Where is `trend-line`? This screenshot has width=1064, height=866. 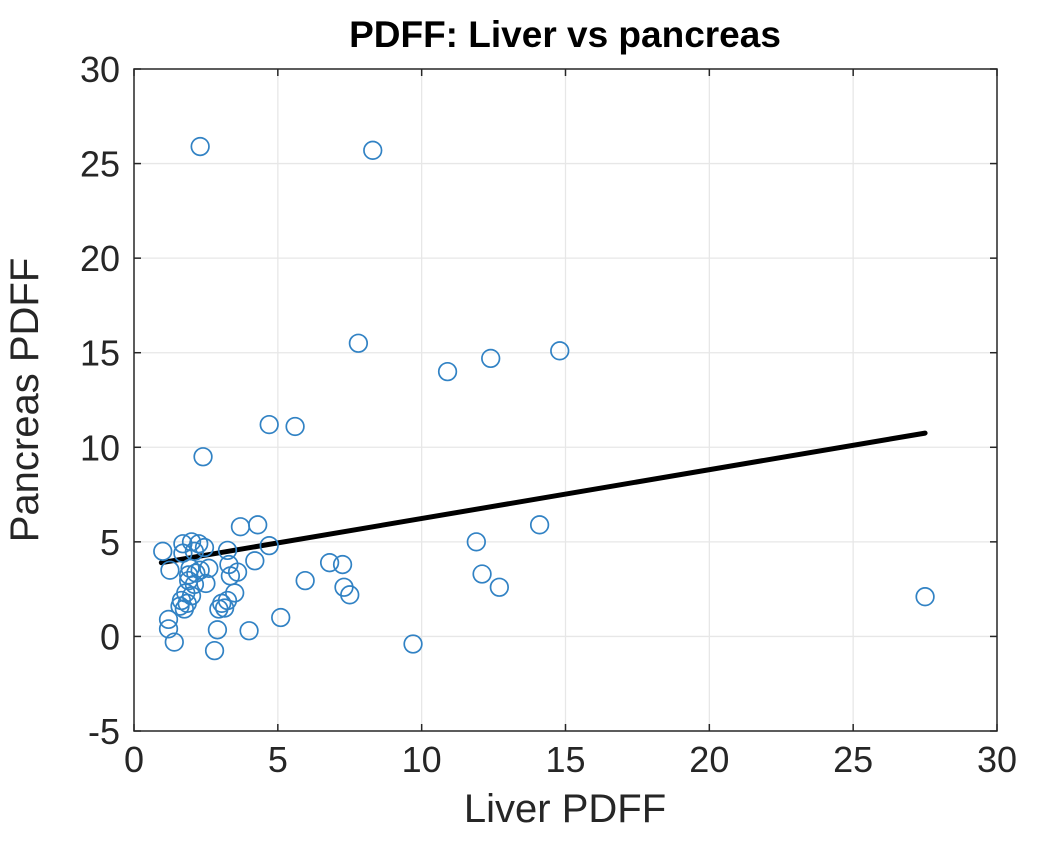 trend-line is located at coordinates (543, 498).